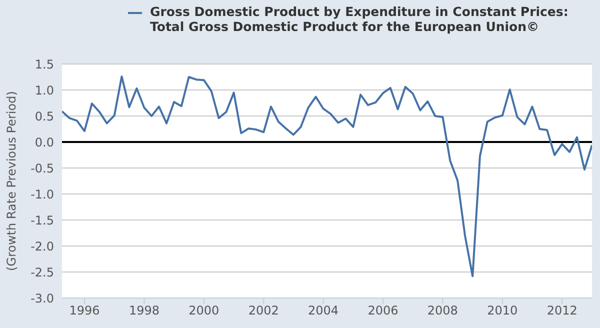 This screenshot has height=328, width=600. What do you see at coordinates (383, 311) in the screenshot?
I see `x-tick-label: 2006` at bounding box center [383, 311].